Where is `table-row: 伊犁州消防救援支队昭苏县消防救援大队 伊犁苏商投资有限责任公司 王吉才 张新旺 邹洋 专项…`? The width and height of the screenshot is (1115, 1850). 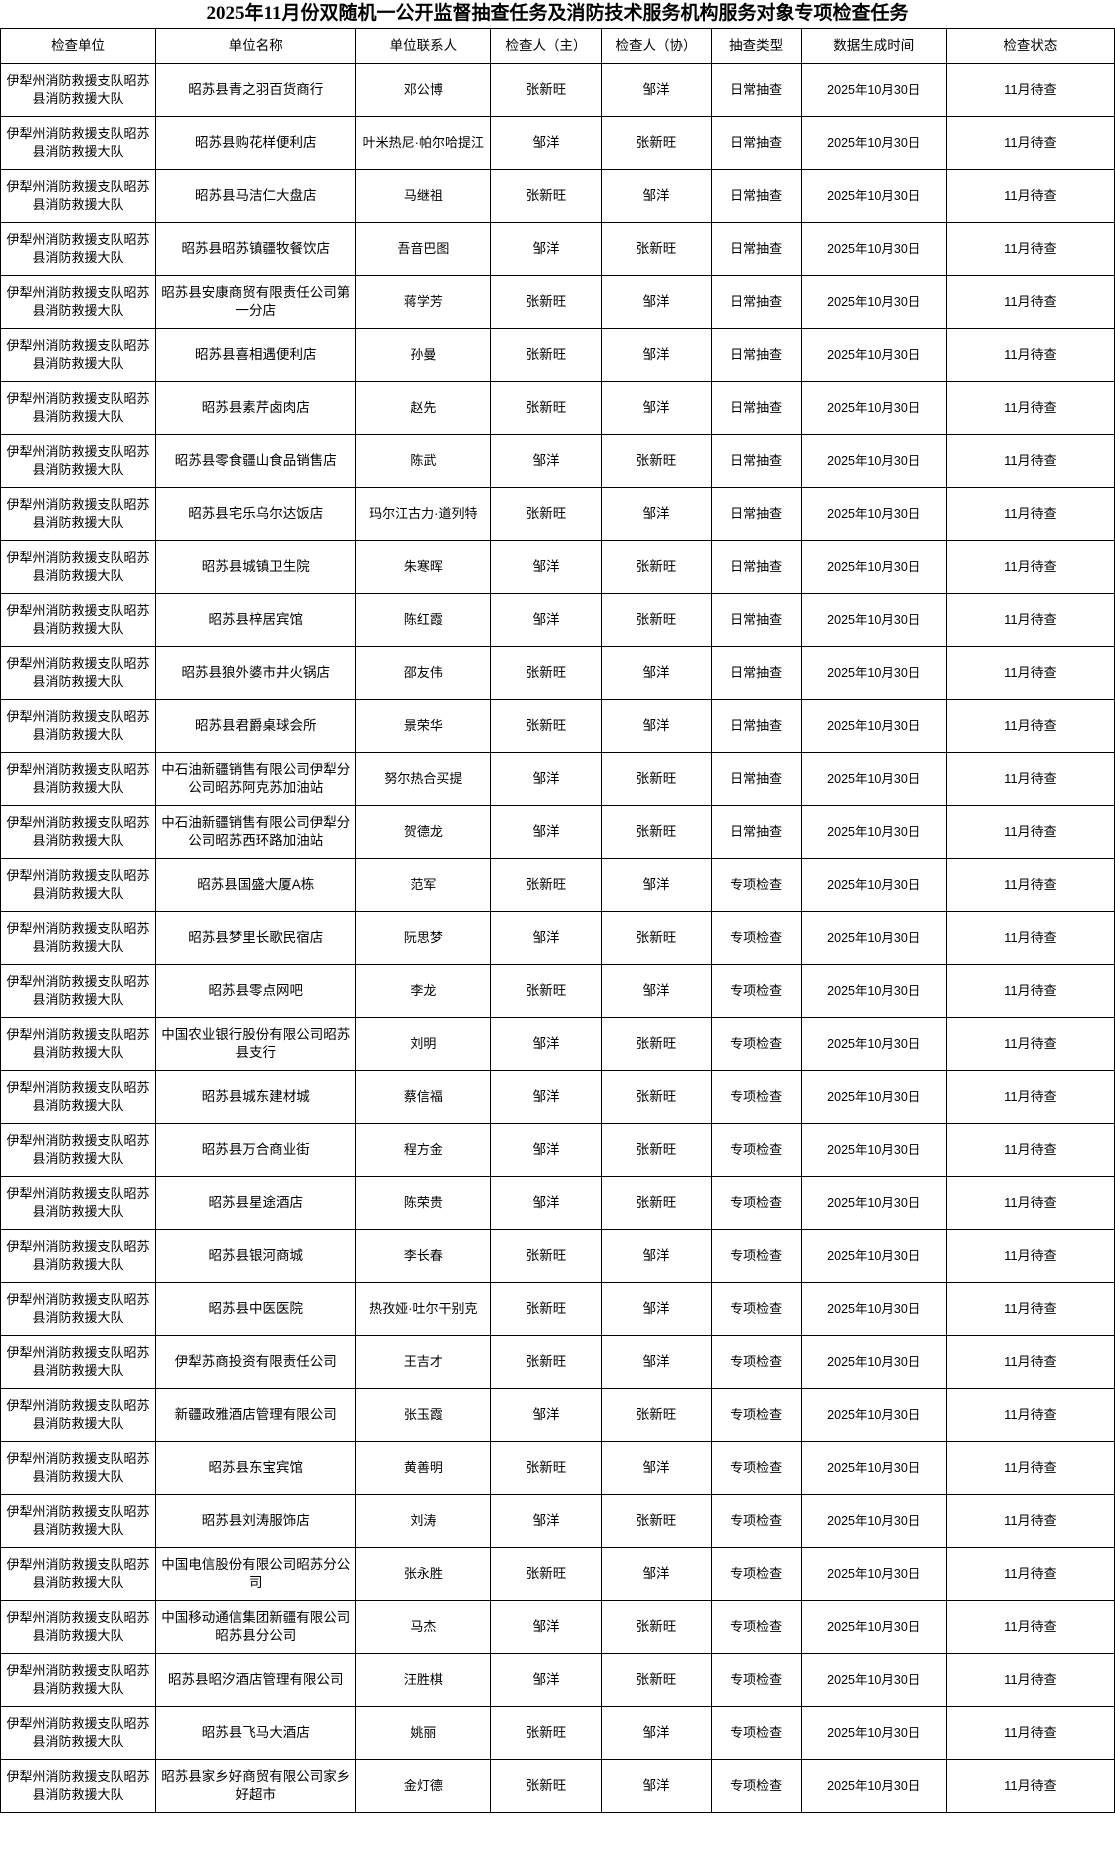 table-row: 伊犁州消防救援支队昭苏县消防救援大队 伊犁苏商投资有限责任公司 王吉才 张新旺 邹洋 专项… is located at coordinates (557, 1362).